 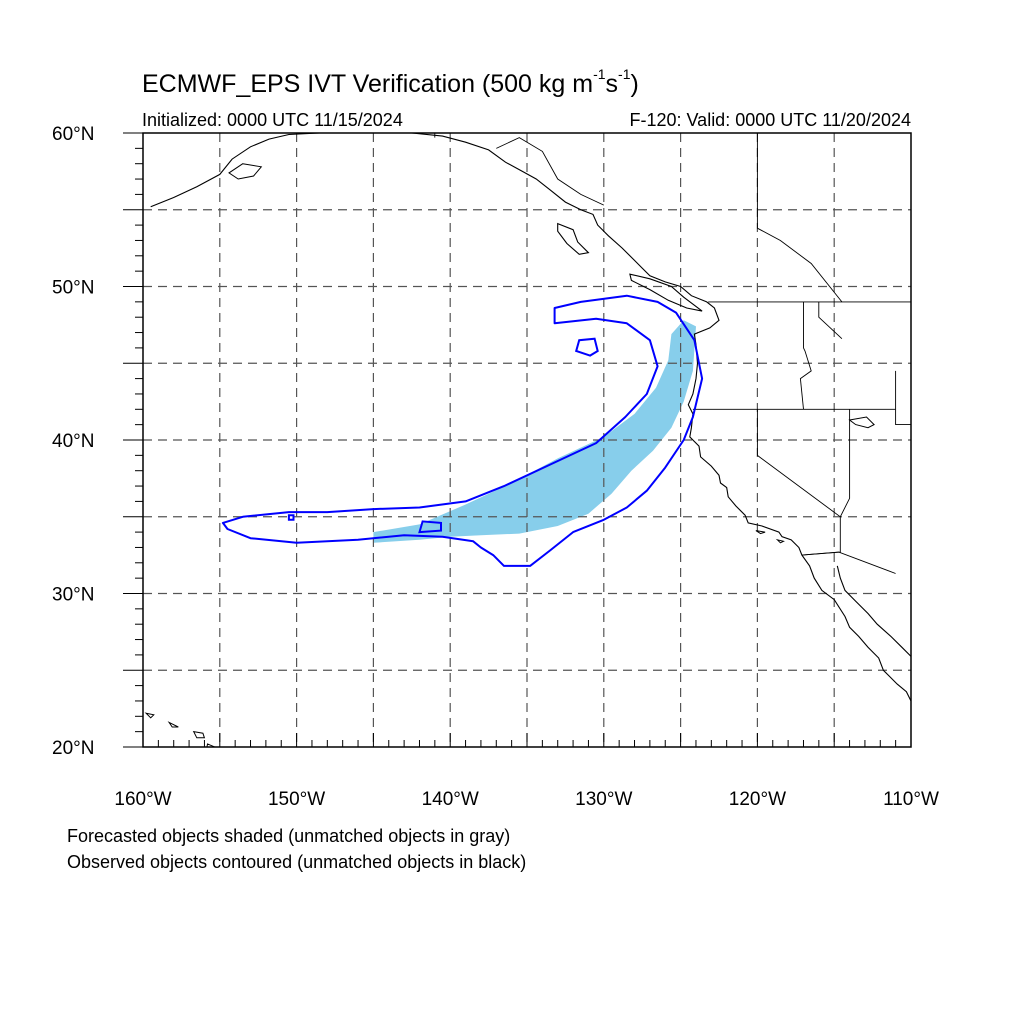 What do you see at coordinates (142, 799) in the screenshot?
I see `lon-tick-label: 160°W` at bounding box center [142, 799].